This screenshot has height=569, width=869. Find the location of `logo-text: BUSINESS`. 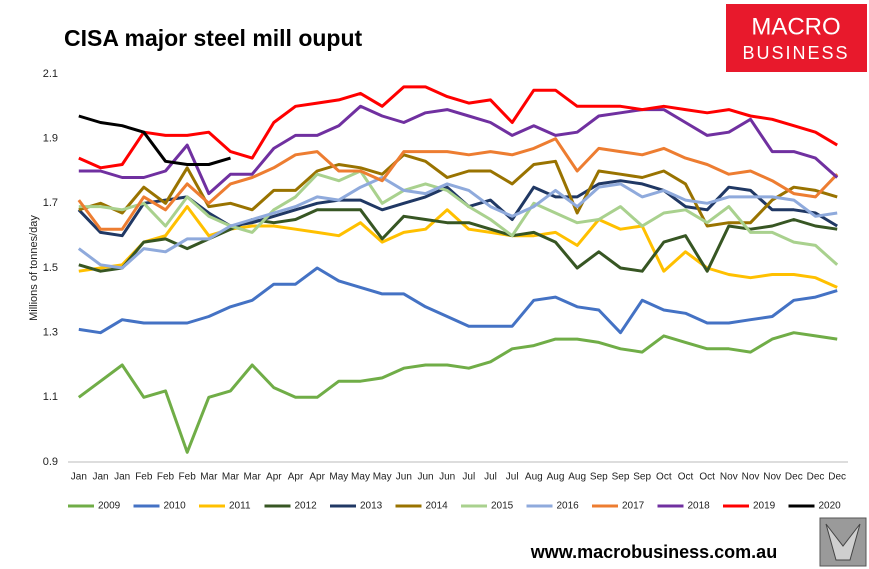

logo-text: BUSINESS is located at coordinates (795, 53).